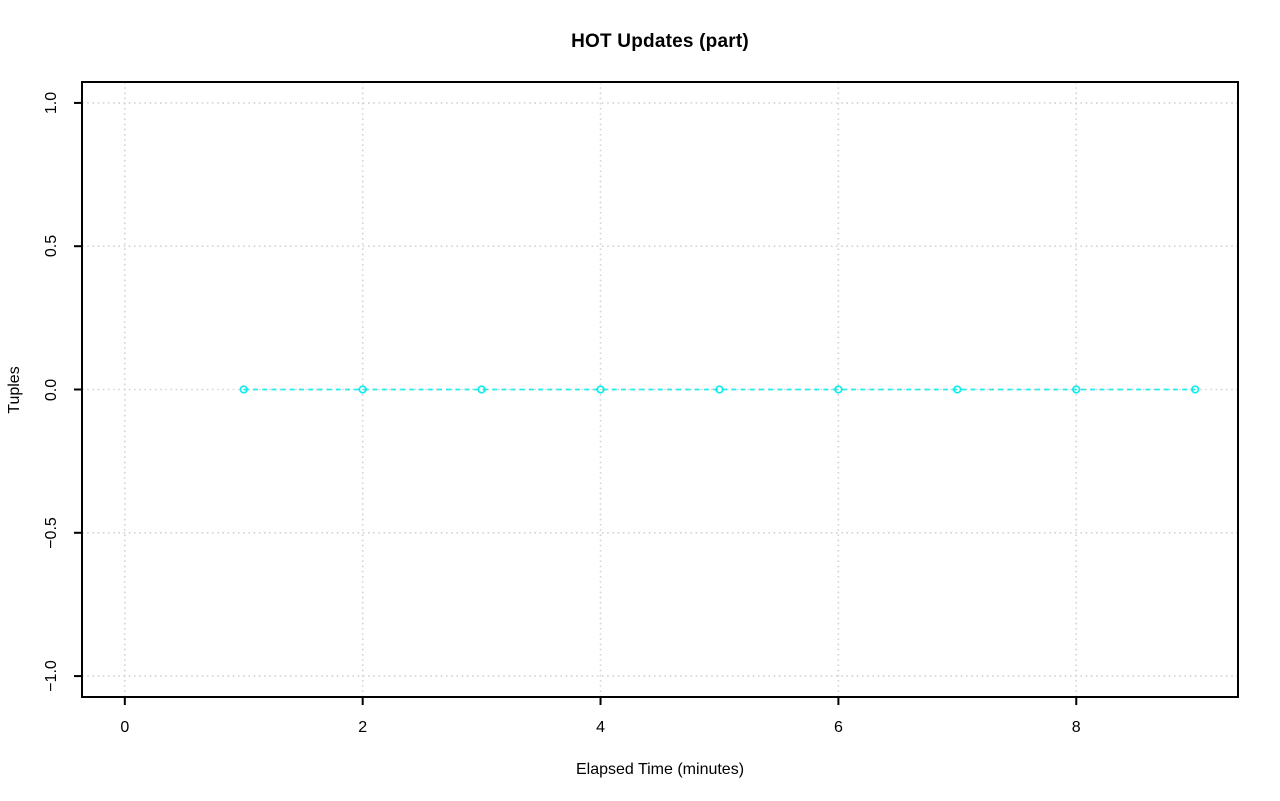 The height and width of the screenshot is (801, 1280). Describe the element at coordinates (838, 727) in the screenshot. I see `x-tick-label: 6` at that location.